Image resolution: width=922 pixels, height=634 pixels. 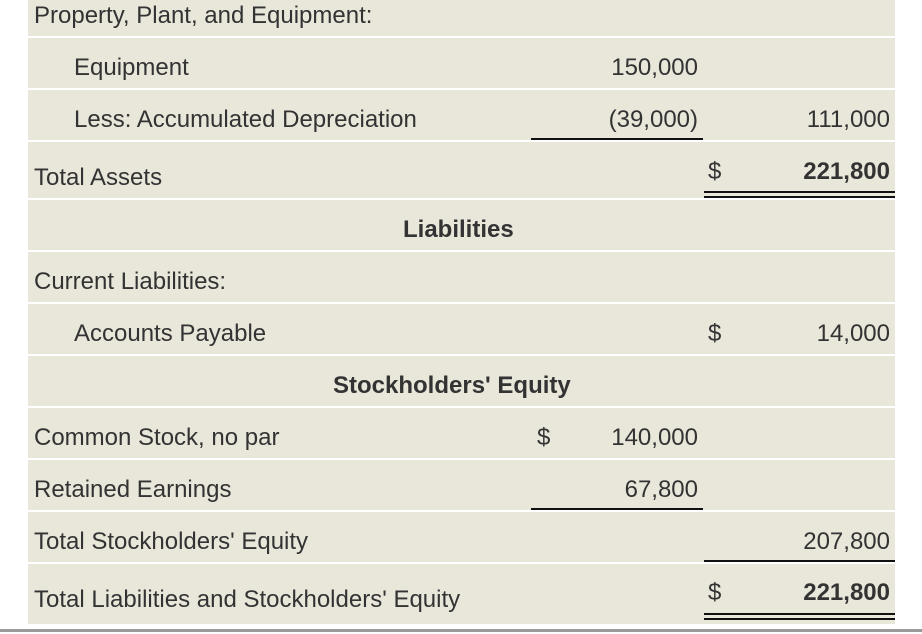 What do you see at coordinates (157, 437) in the screenshot?
I see `common-stock-label: Common Stock, no par` at bounding box center [157, 437].